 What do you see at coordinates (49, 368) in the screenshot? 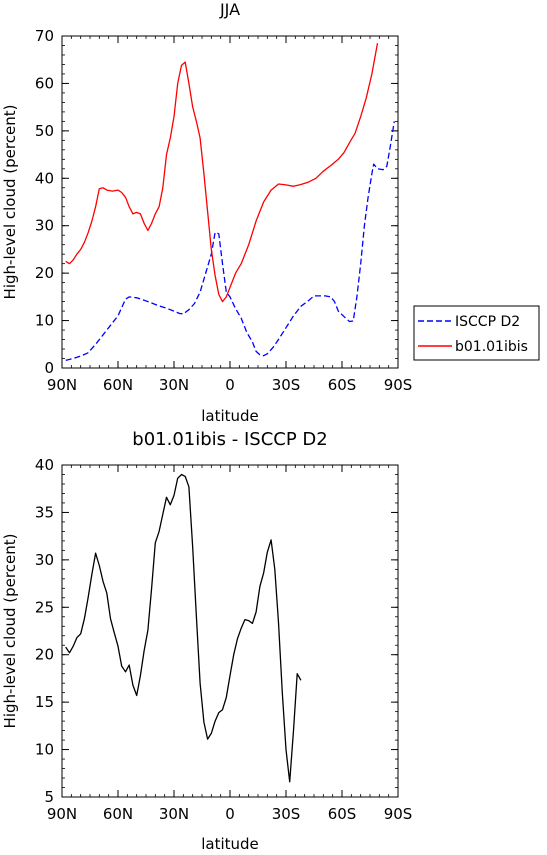
I see `y-tick-label: 0` at bounding box center [49, 368].